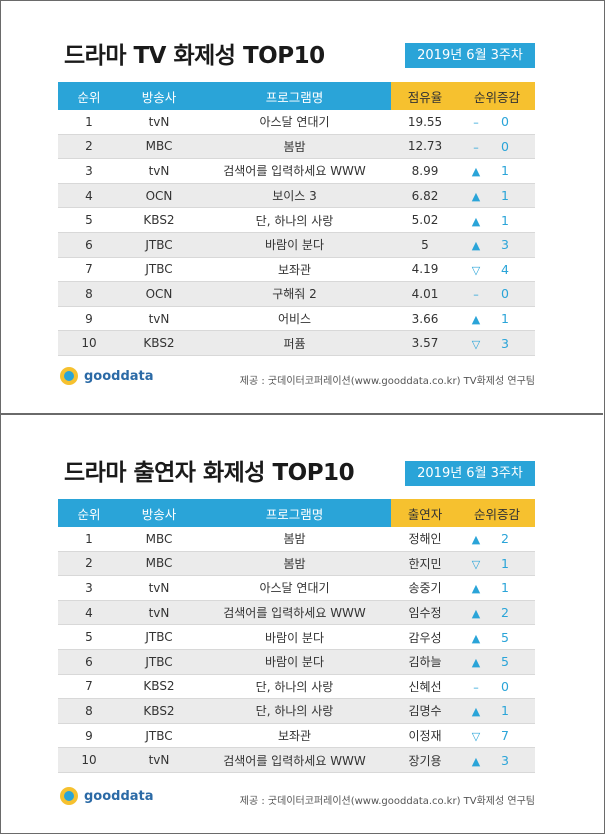  What do you see at coordinates (296, 294) in the screenshot?
I see `table-row: 8 OCN 구해줘 2 4.01–0` at bounding box center [296, 294].